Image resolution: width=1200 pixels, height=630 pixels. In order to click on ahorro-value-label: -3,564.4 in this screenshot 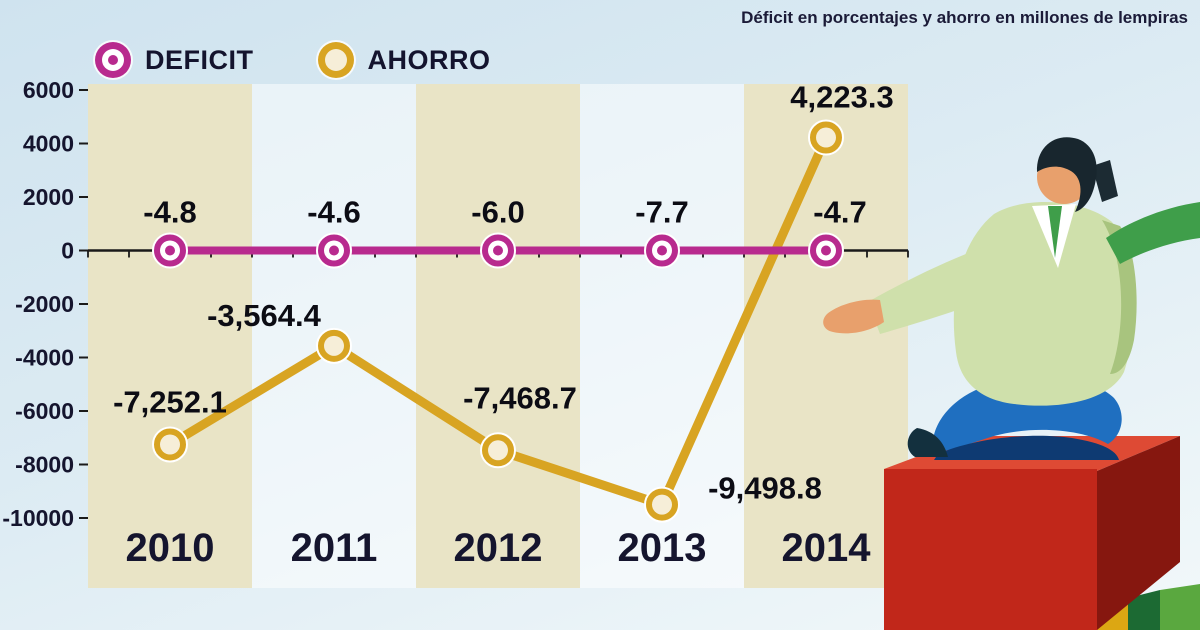, I will do `click(264, 315)`.